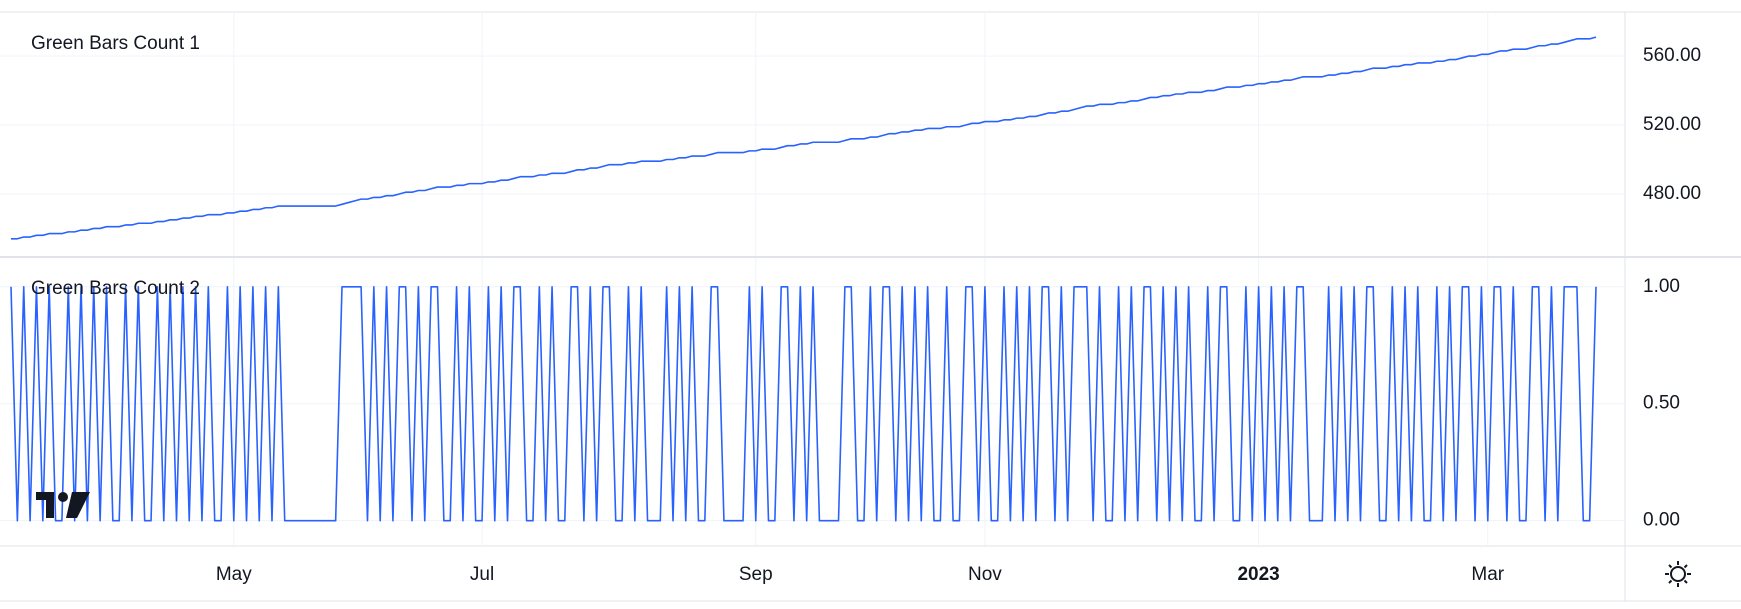 The width and height of the screenshot is (1741, 609). What do you see at coordinates (756, 574) in the screenshot?
I see `x-tick-label: Sep` at bounding box center [756, 574].